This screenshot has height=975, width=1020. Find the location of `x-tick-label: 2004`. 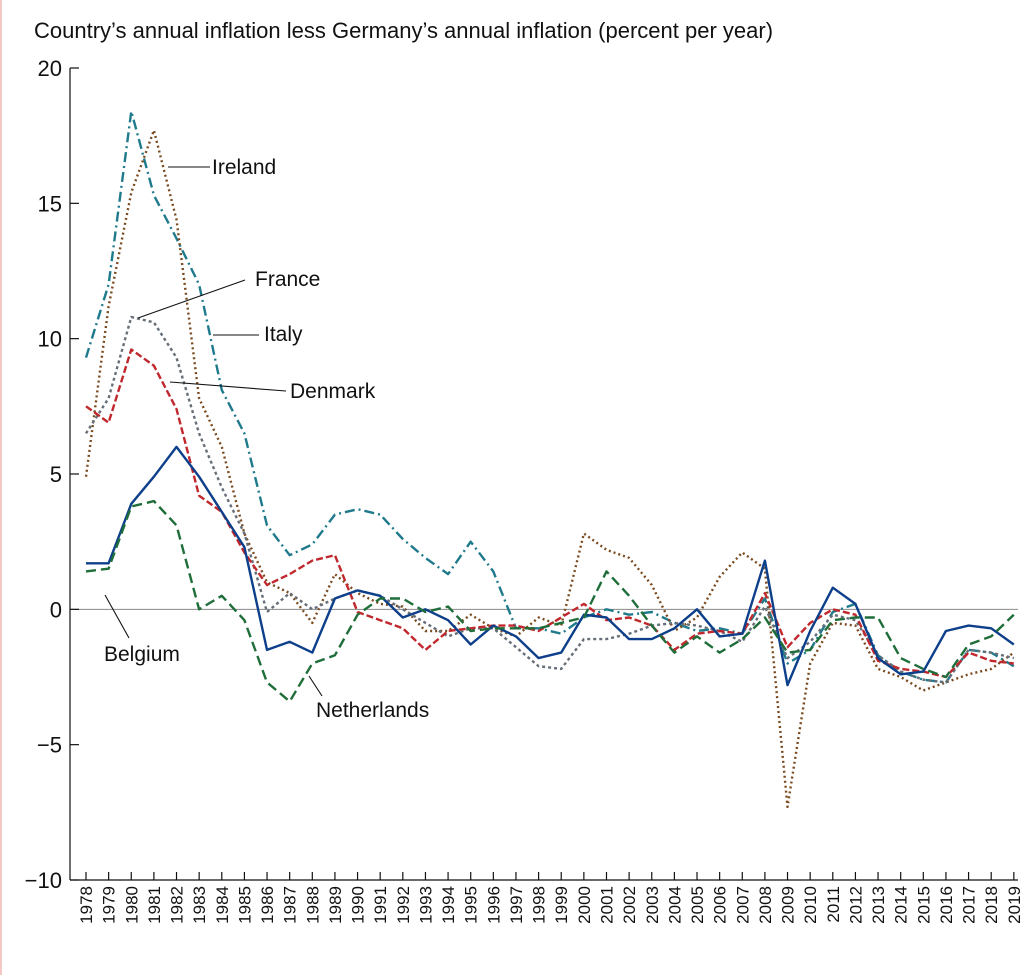

x-tick-label: 2004 is located at coordinates (674, 905).